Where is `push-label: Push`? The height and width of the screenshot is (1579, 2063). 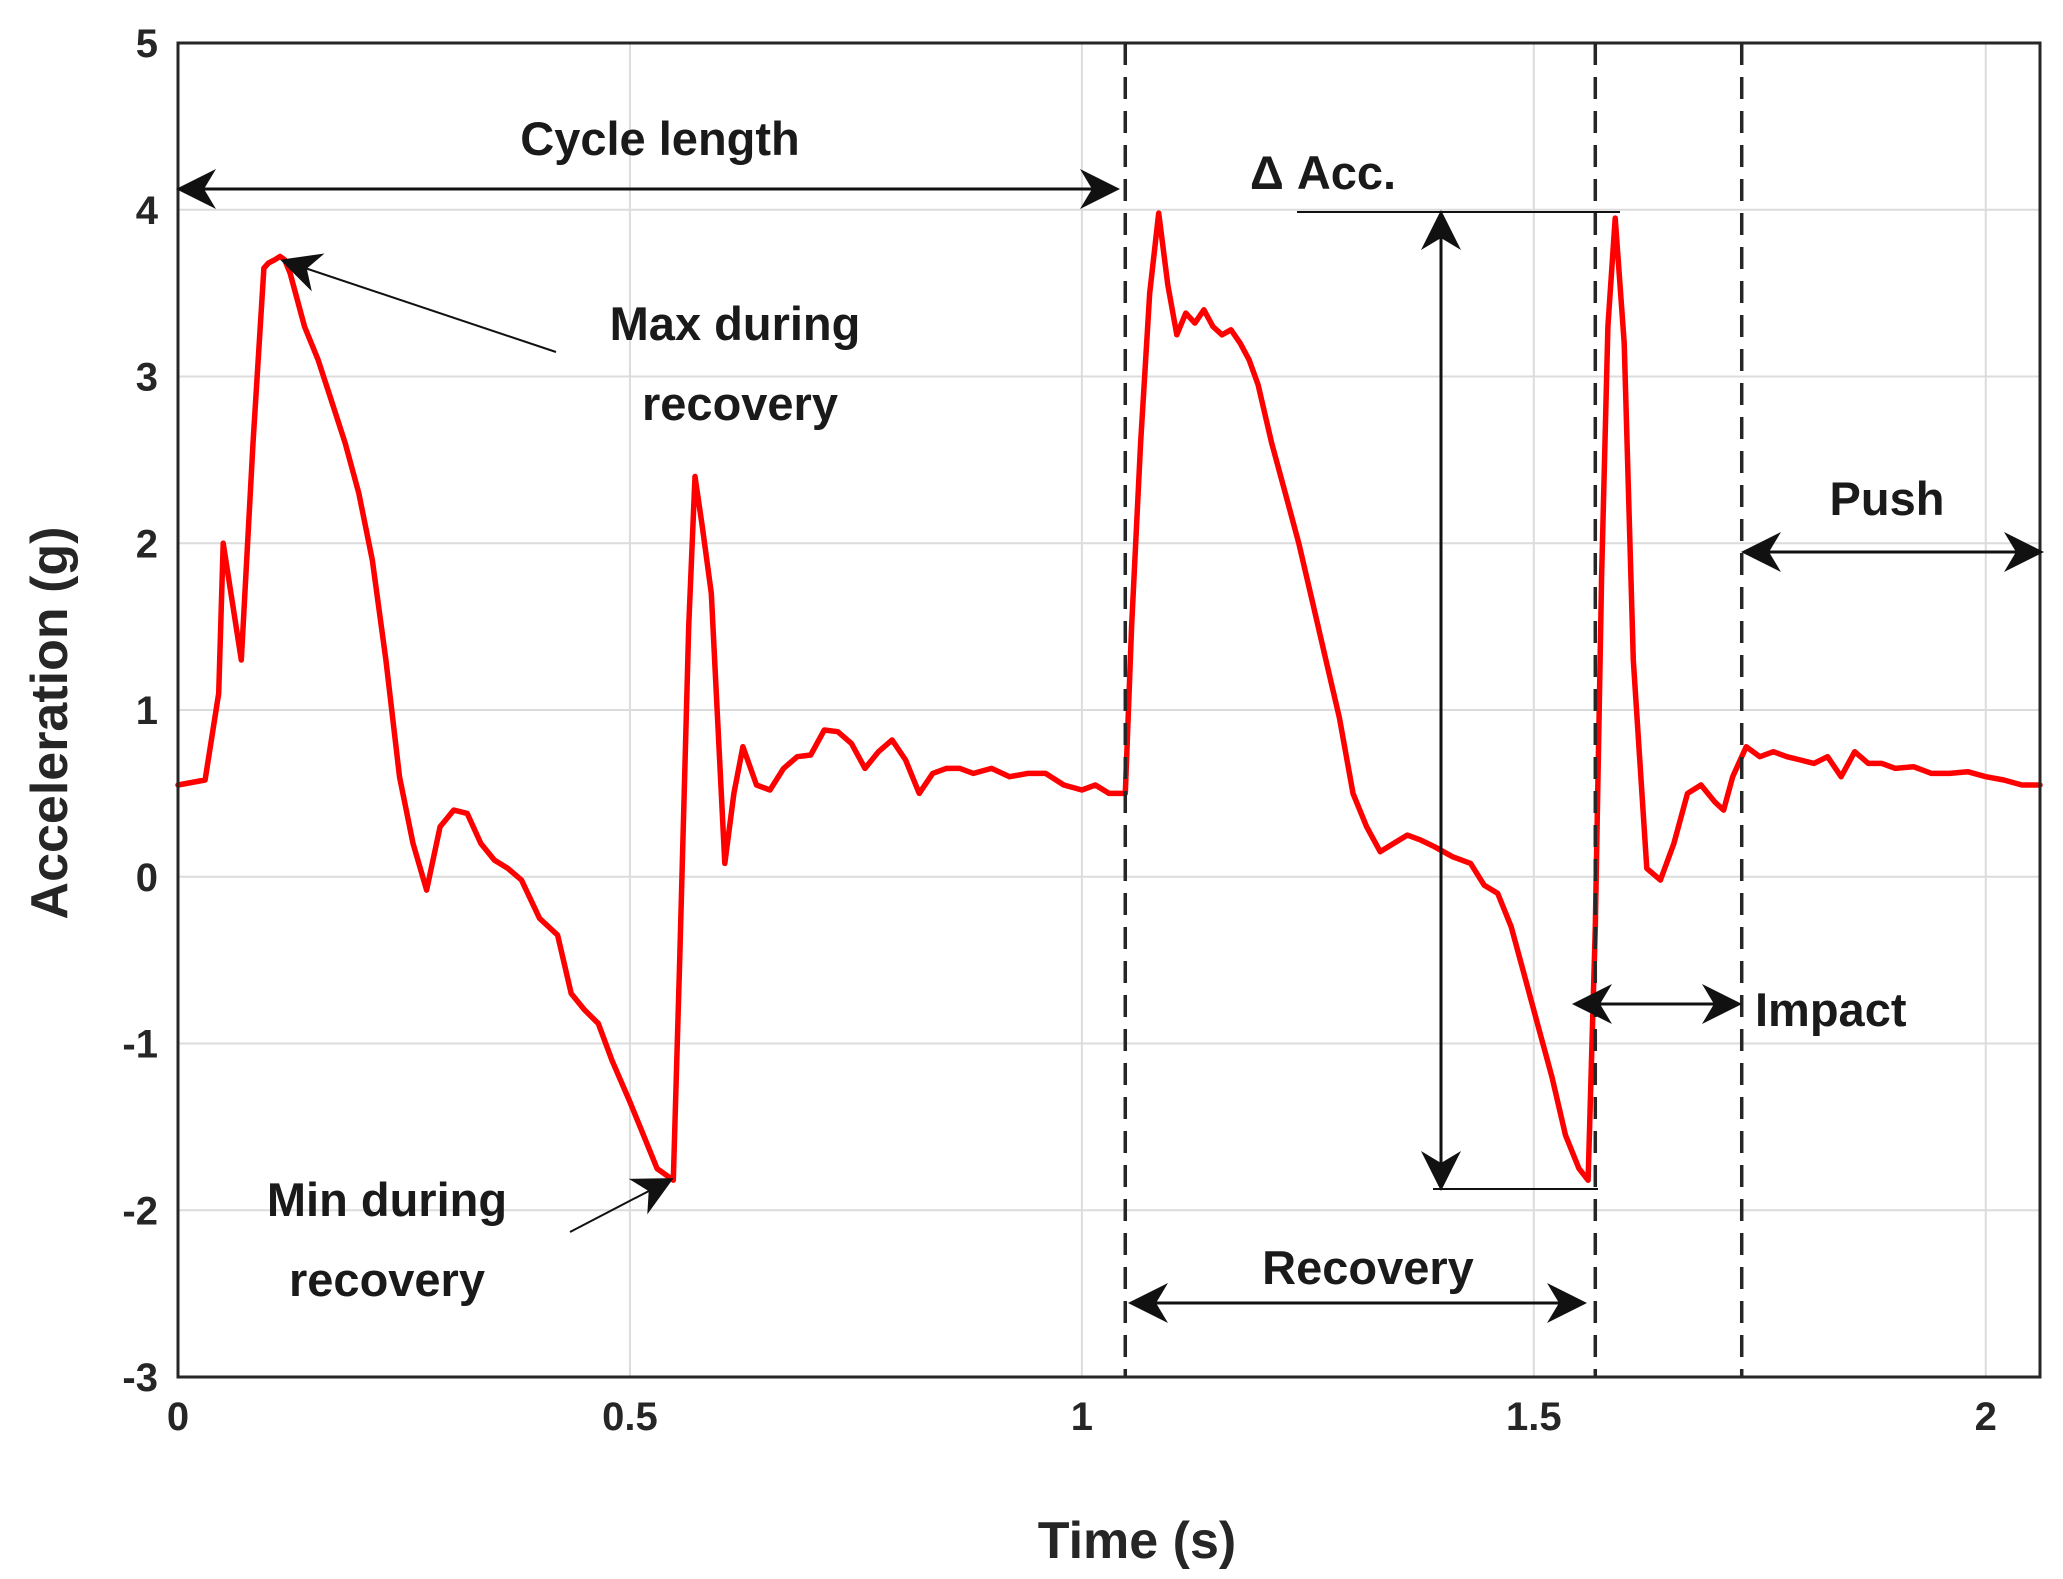 push-label: Push is located at coordinates (1887, 498).